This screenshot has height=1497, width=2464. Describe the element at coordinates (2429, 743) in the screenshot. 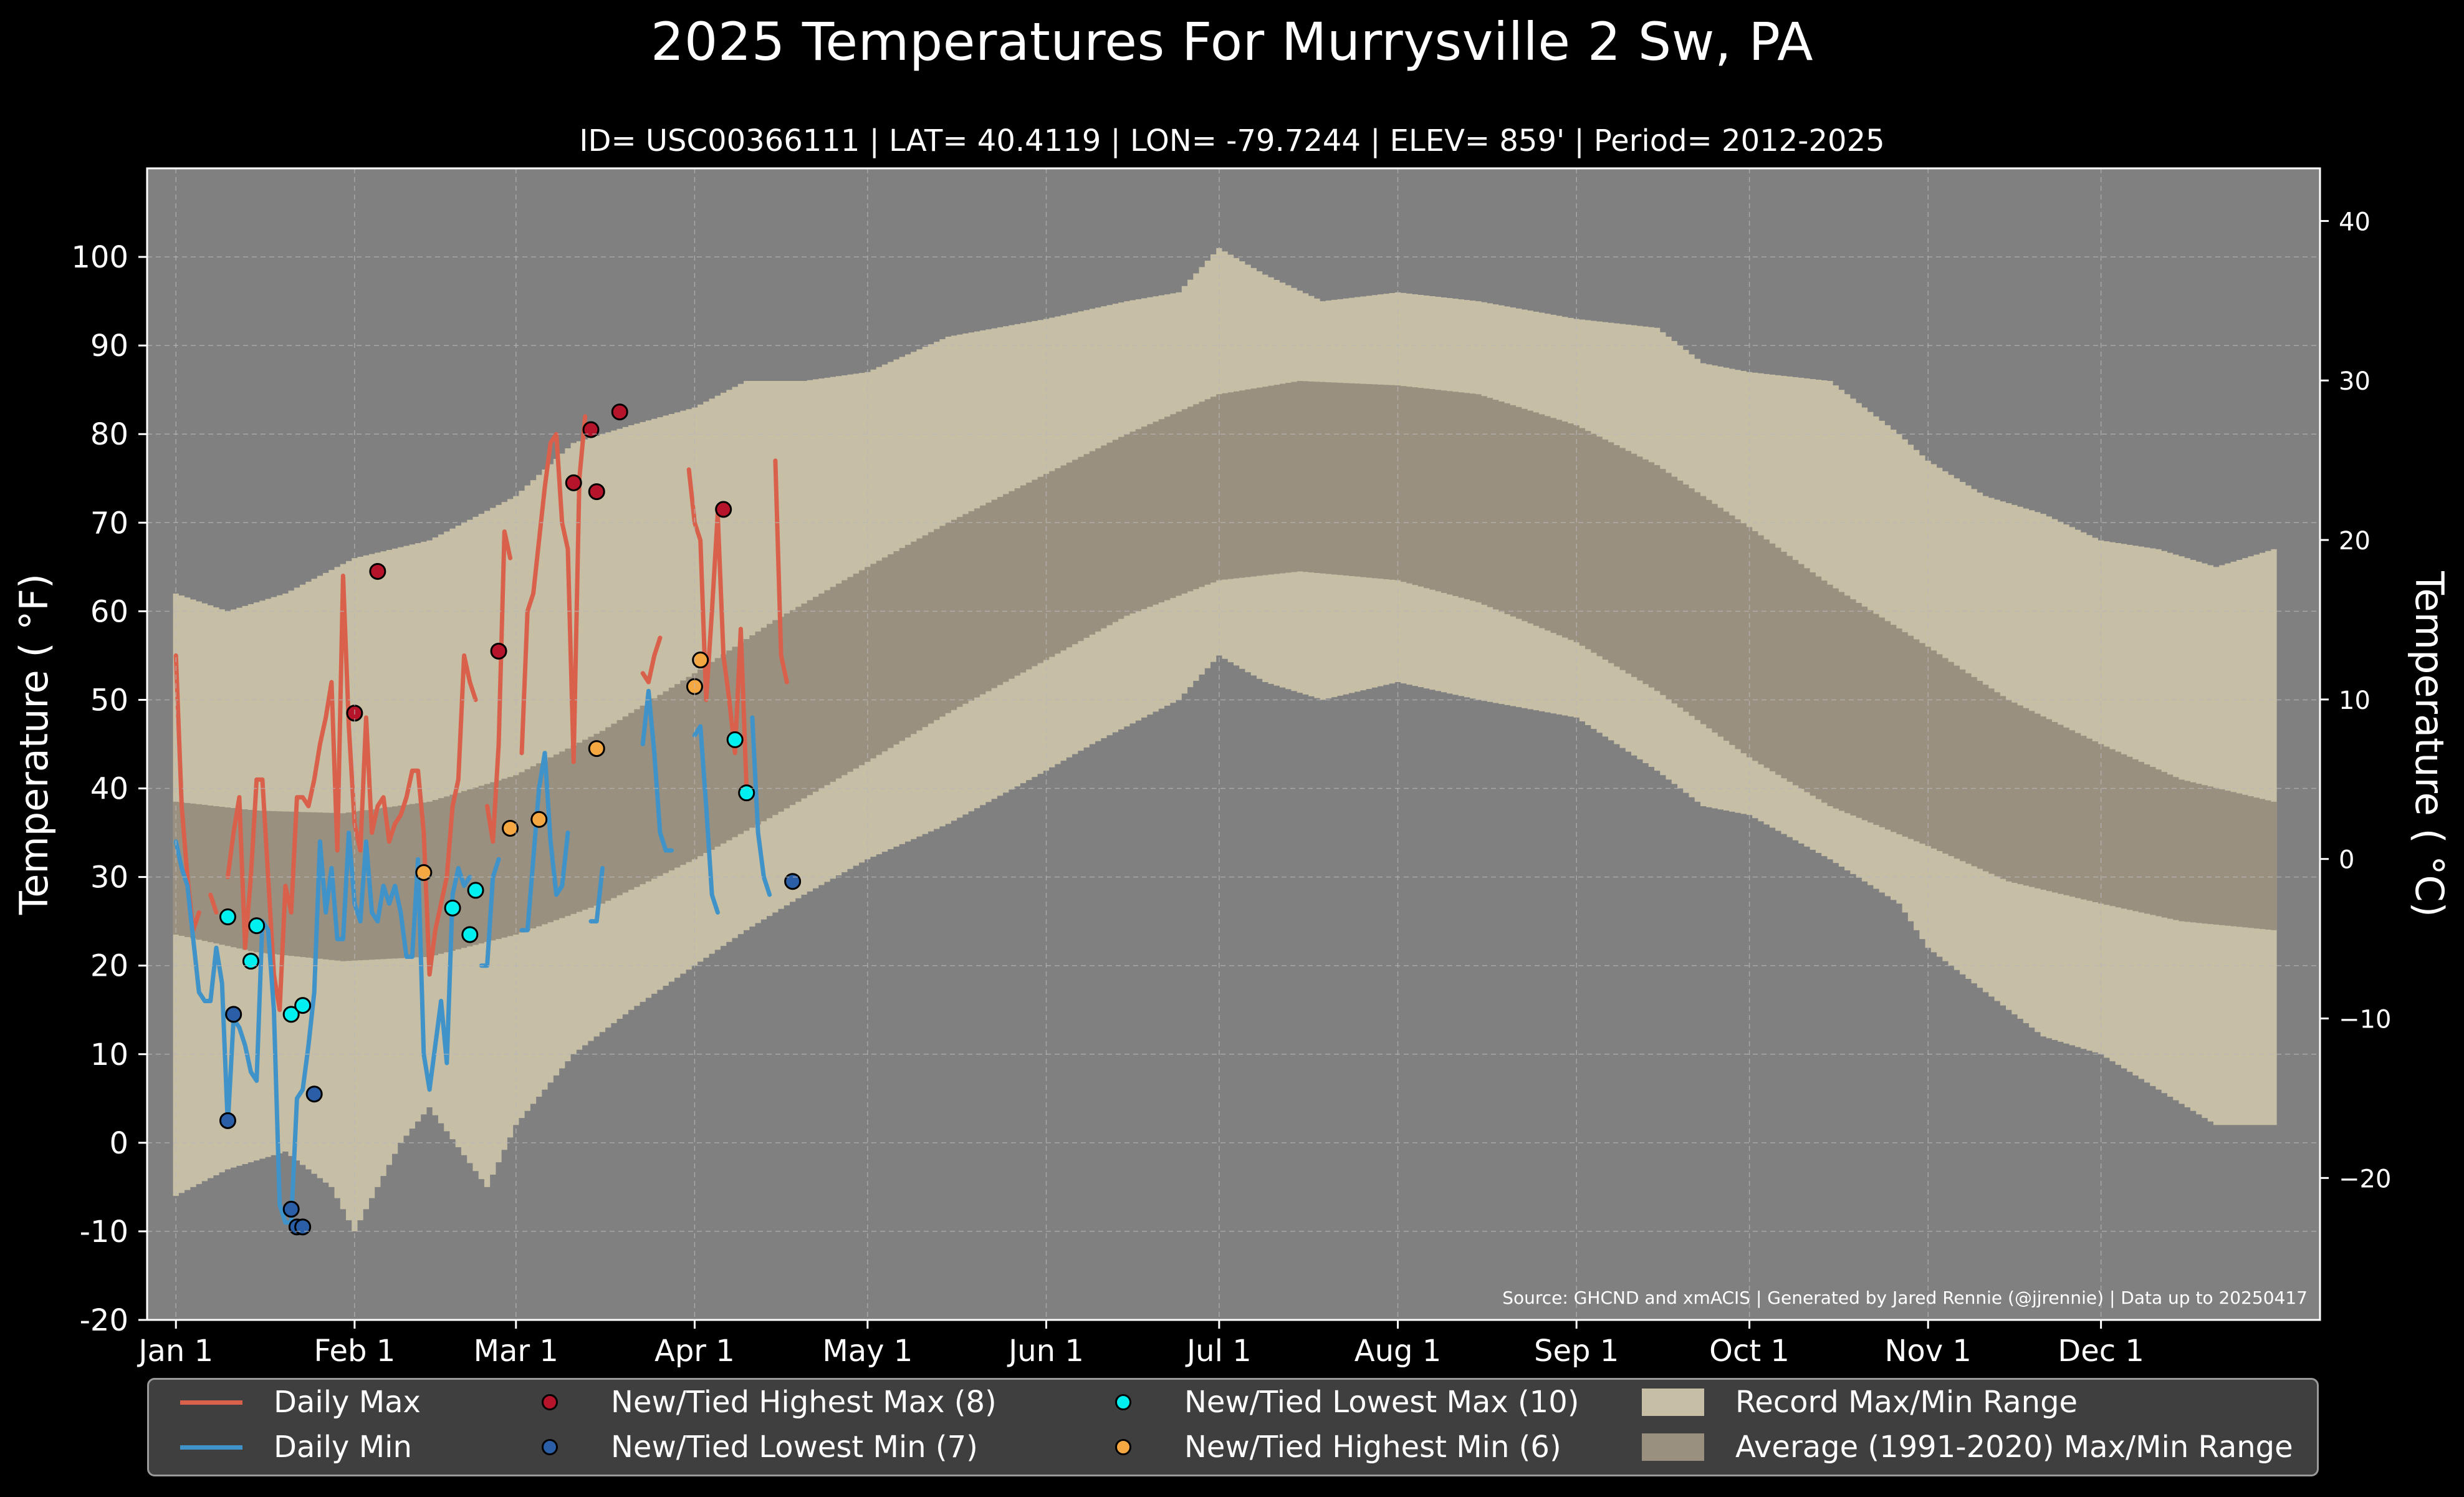

I see `y-axis-label-right: Temperature ( °C)` at that location.